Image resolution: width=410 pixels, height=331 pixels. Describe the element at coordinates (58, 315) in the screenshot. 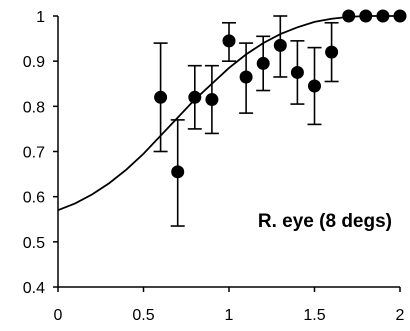

I see `x-tick-label: 0` at that location.